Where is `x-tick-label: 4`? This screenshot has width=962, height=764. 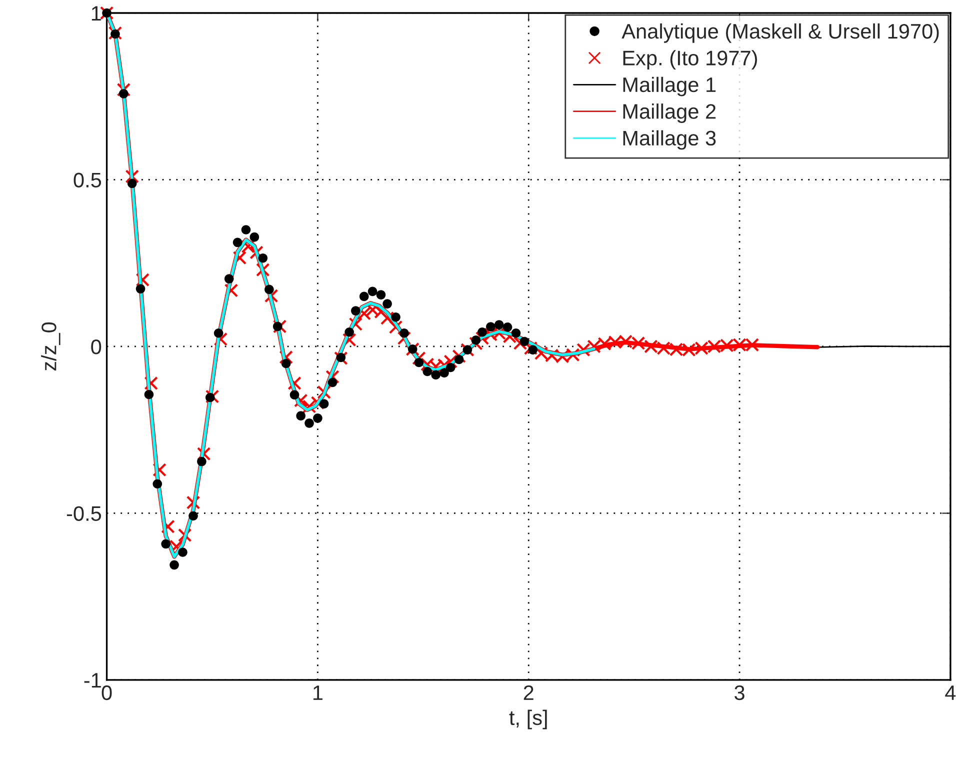
x-tick-label: 4 is located at coordinates (950, 693).